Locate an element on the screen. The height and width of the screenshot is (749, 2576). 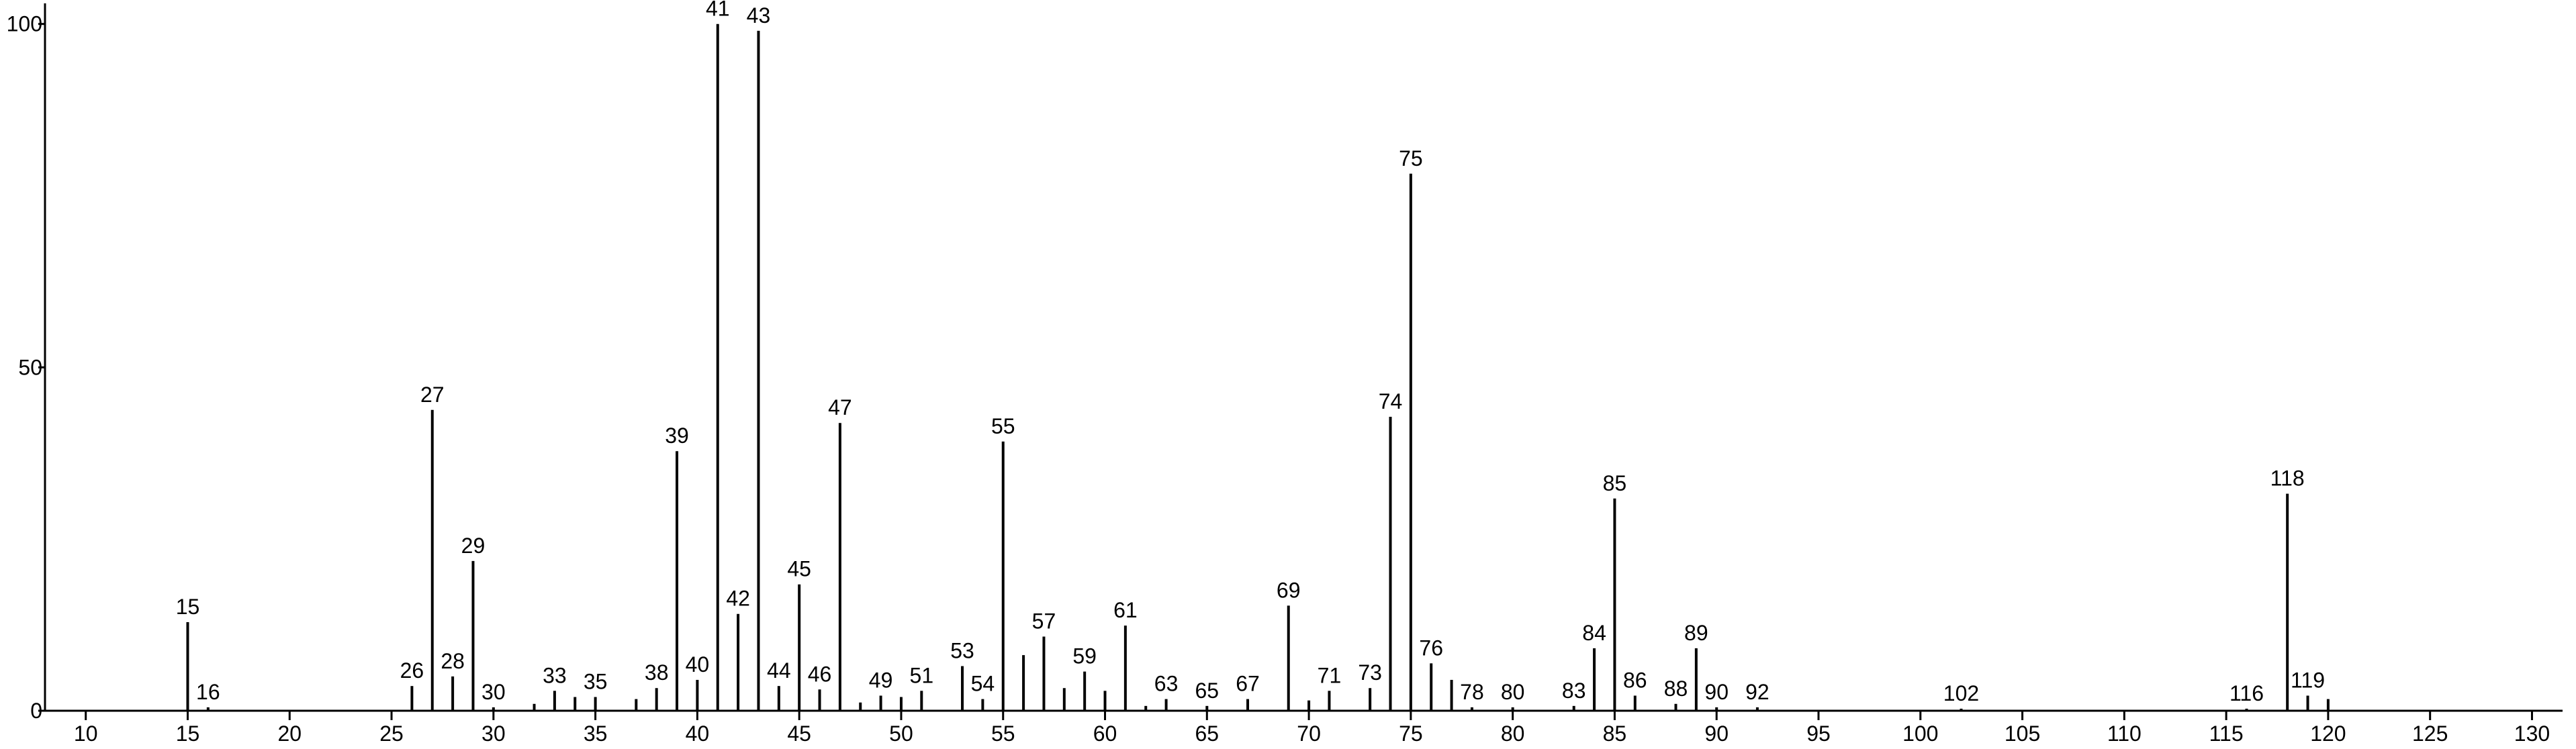
peak-label: 57 is located at coordinates (1044, 621).